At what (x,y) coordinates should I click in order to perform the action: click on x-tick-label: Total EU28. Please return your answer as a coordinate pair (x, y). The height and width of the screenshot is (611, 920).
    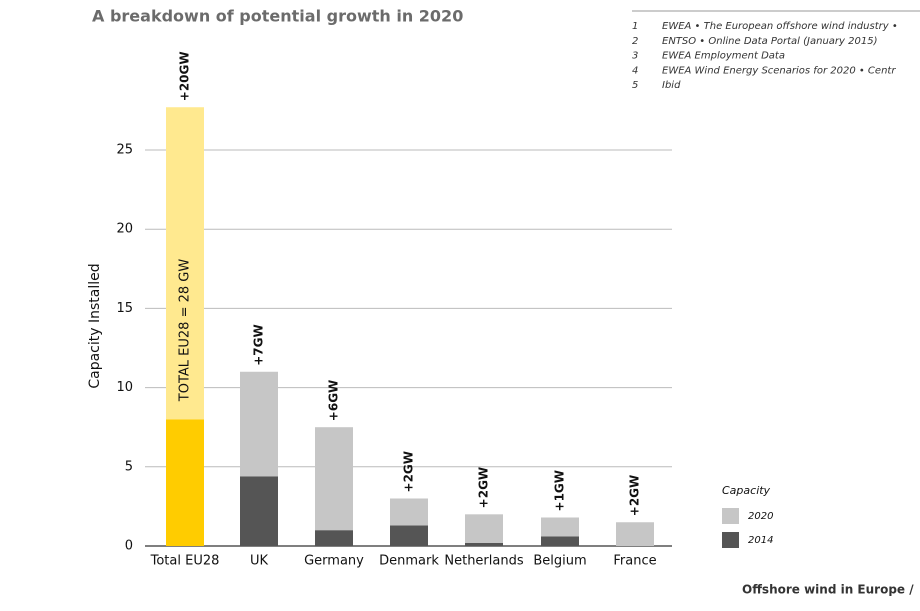
    Looking at the image, I should click on (185, 561).